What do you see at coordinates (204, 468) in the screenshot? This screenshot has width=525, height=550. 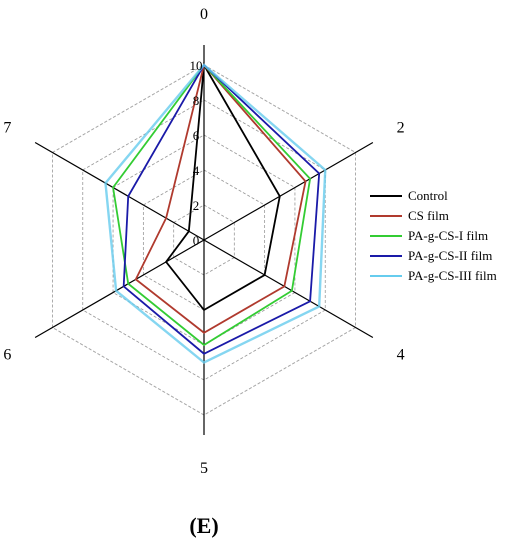 I see `axis-label-5: 5` at bounding box center [204, 468].